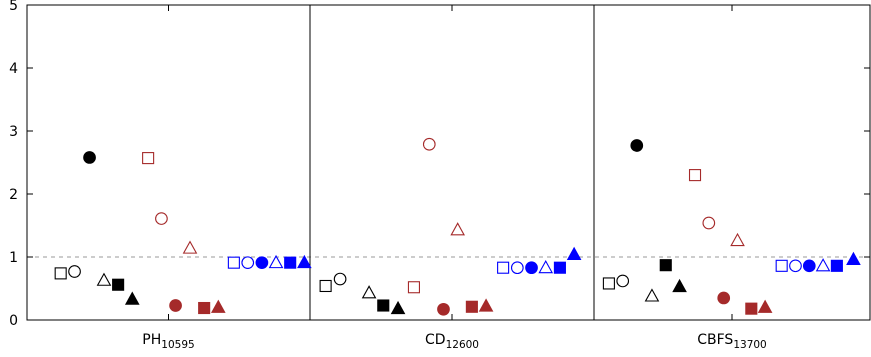 This screenshot has width=871, height=357. I want to click on category-label-subscript: 10595, so click(177, 345).